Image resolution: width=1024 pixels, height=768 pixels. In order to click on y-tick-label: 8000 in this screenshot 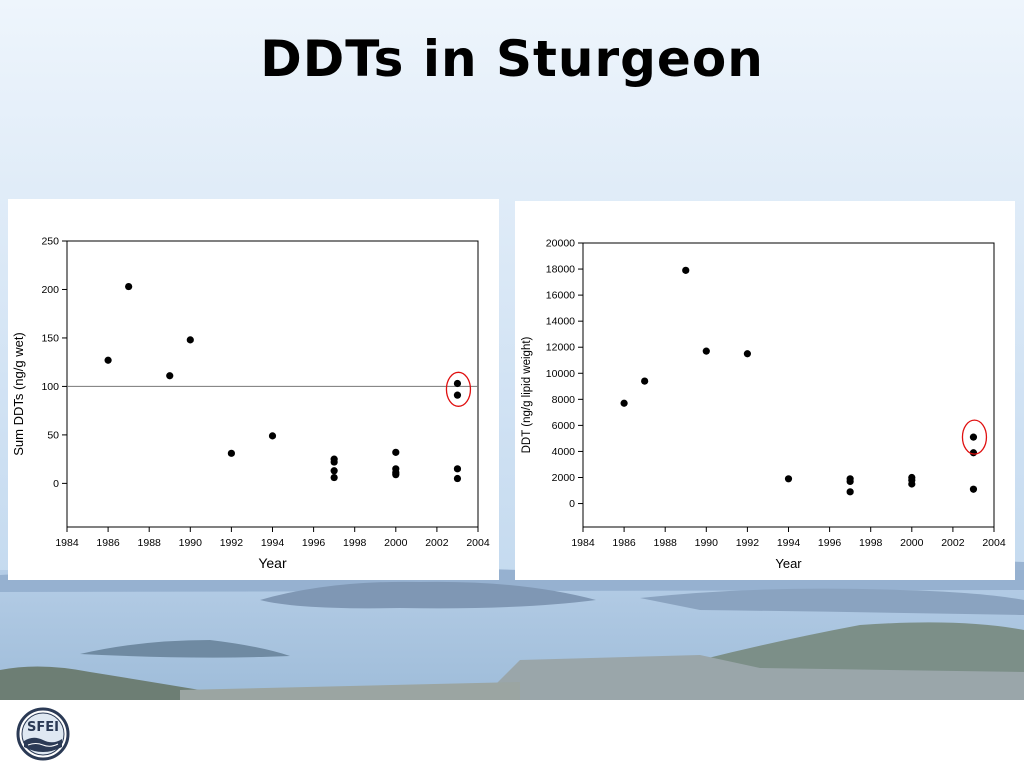, I will do `click(564, 400)`.